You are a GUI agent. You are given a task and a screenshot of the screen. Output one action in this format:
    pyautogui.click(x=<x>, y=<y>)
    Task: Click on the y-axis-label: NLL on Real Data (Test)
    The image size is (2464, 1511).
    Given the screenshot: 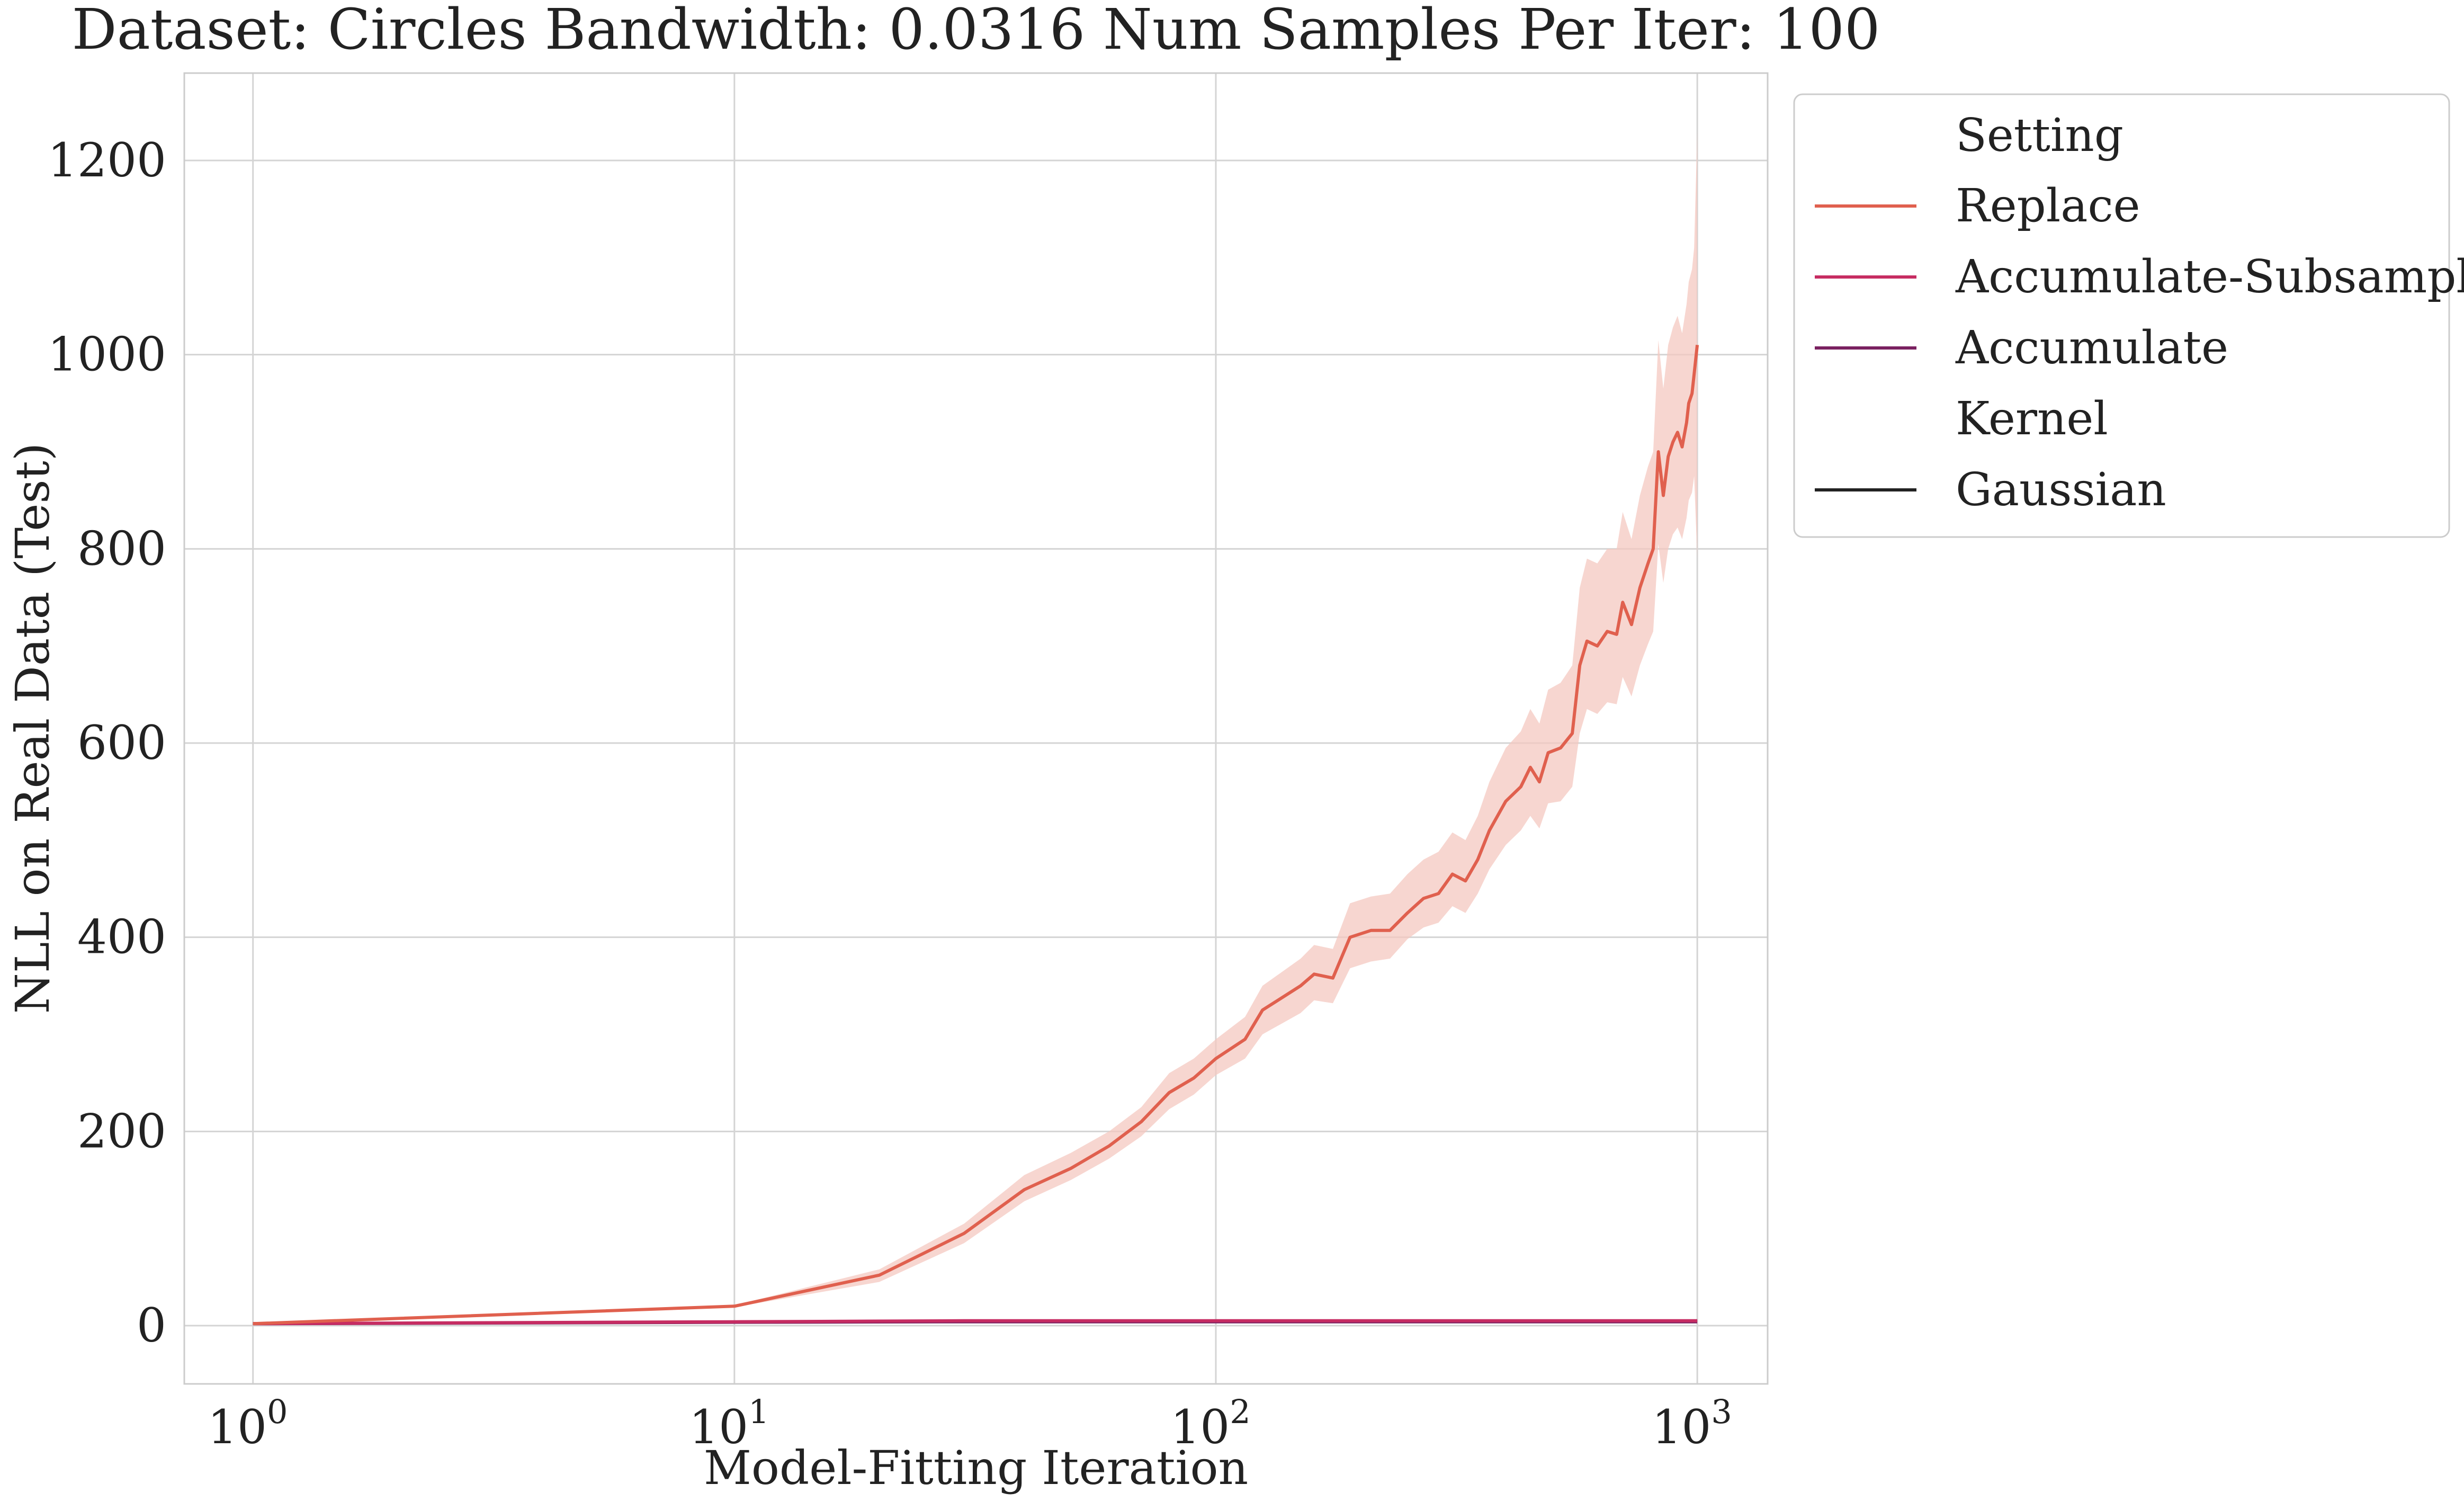 What is the action you would take?
    pyautogui.click(x=32, y=728)
    